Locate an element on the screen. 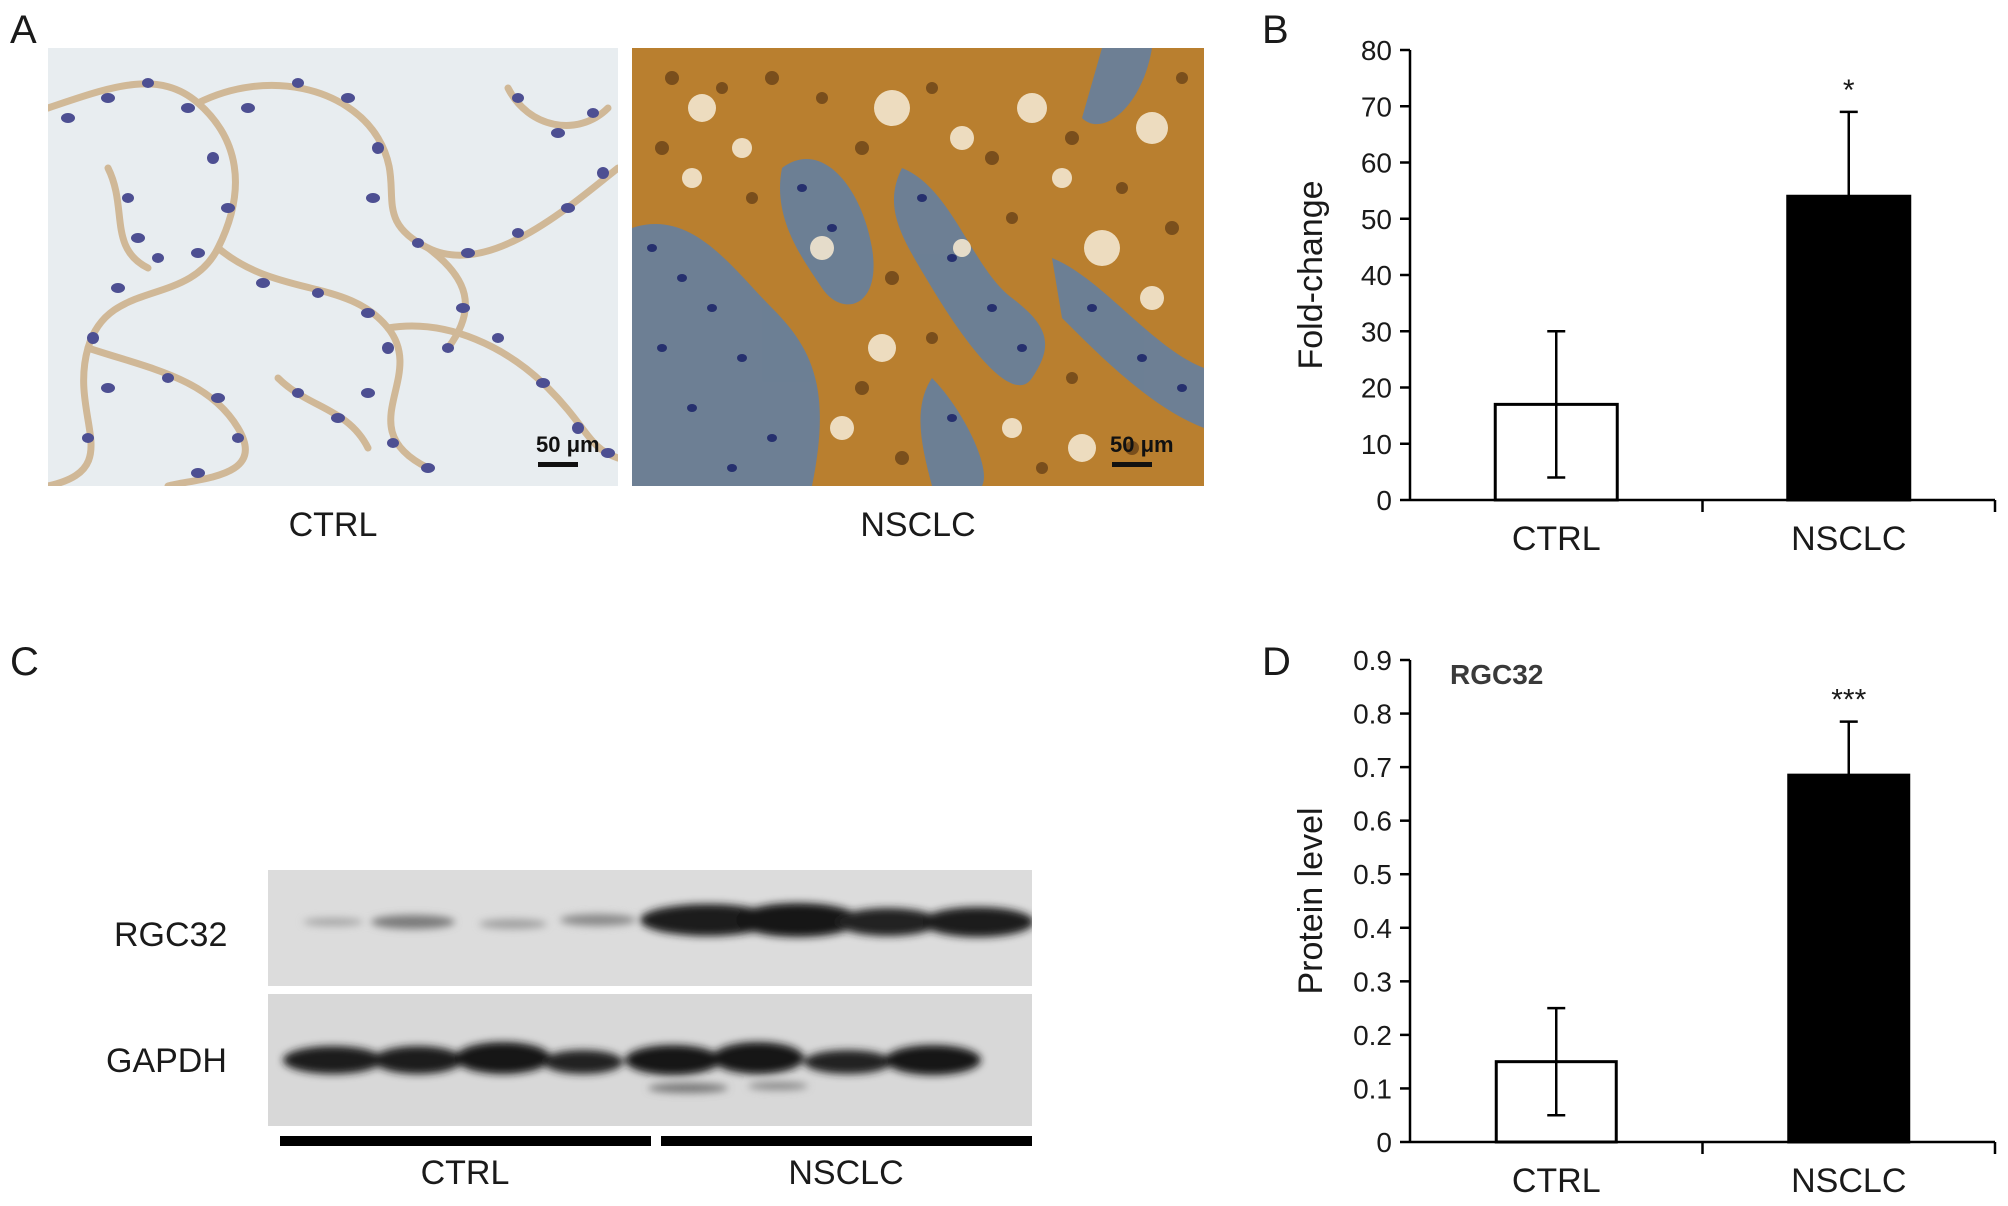 The image size is (2008, 1206). panel-a-letter: A is located at coordinates (23, 30).